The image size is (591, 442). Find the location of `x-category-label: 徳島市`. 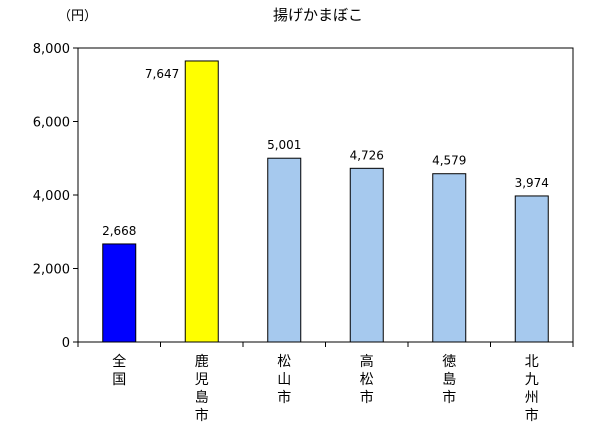

x-category-label: 徳島市 is located at coordinates (449, 380).